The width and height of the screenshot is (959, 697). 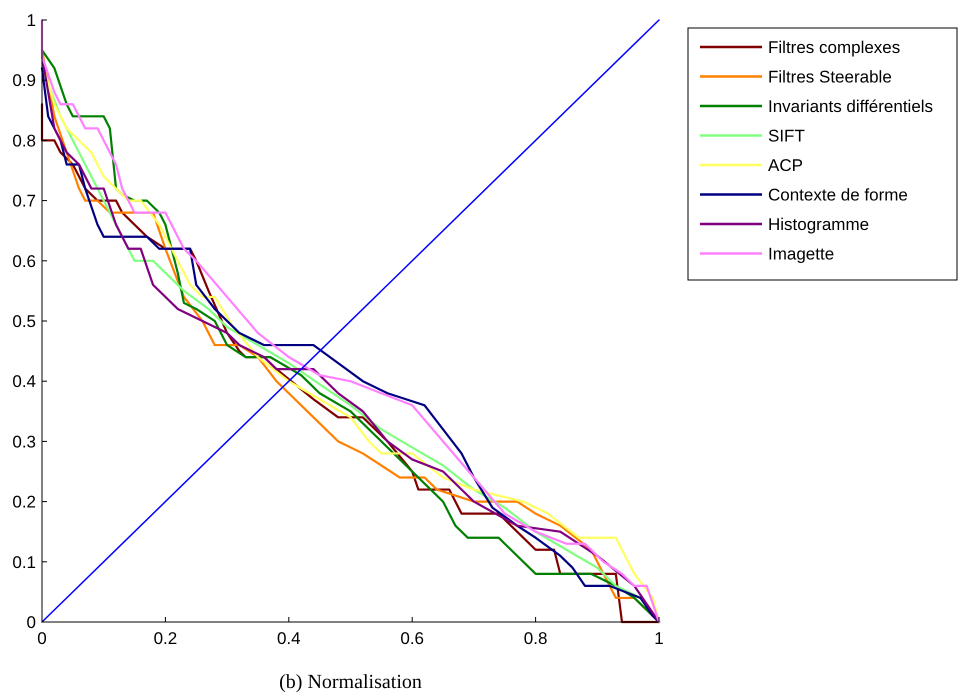 I want to click on legend-label: Filtres Steerable, so click(x=830, y=77).